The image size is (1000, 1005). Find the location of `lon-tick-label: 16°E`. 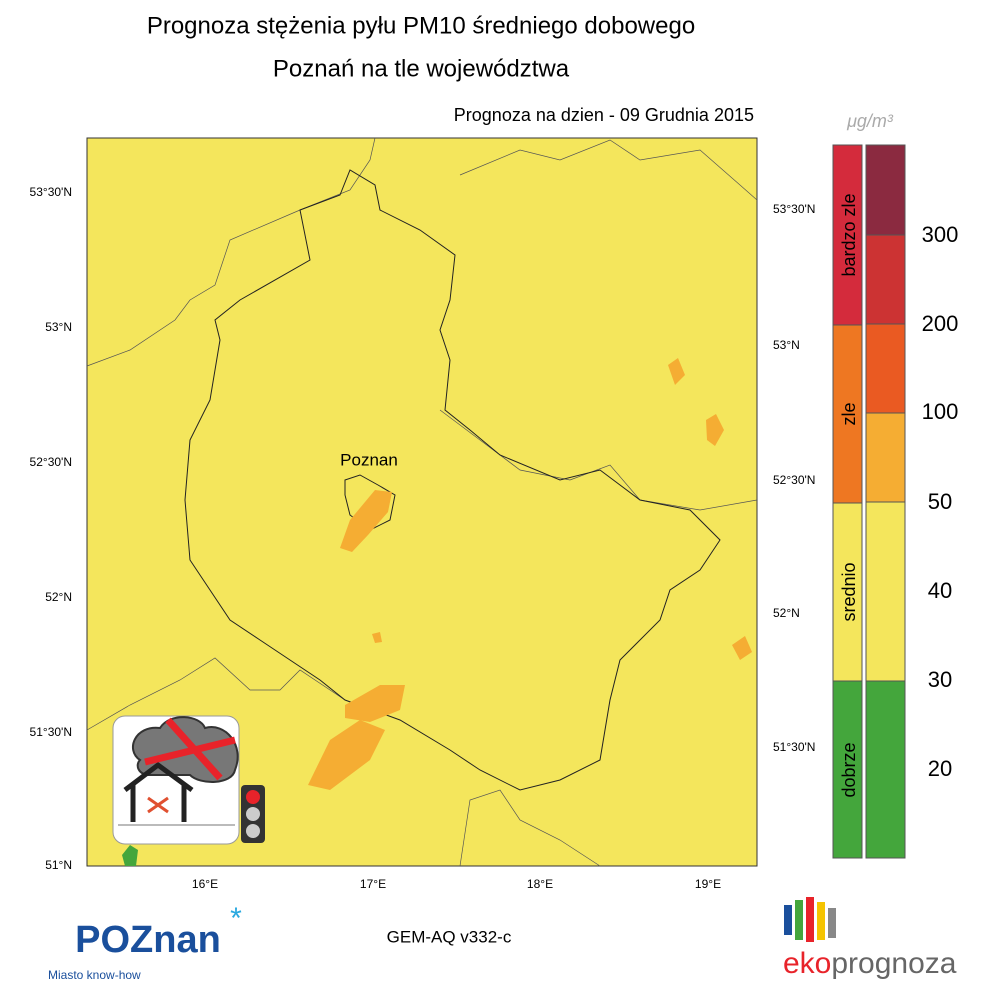

lon-tick-label: 16°E is located at coordinates (205, 884).